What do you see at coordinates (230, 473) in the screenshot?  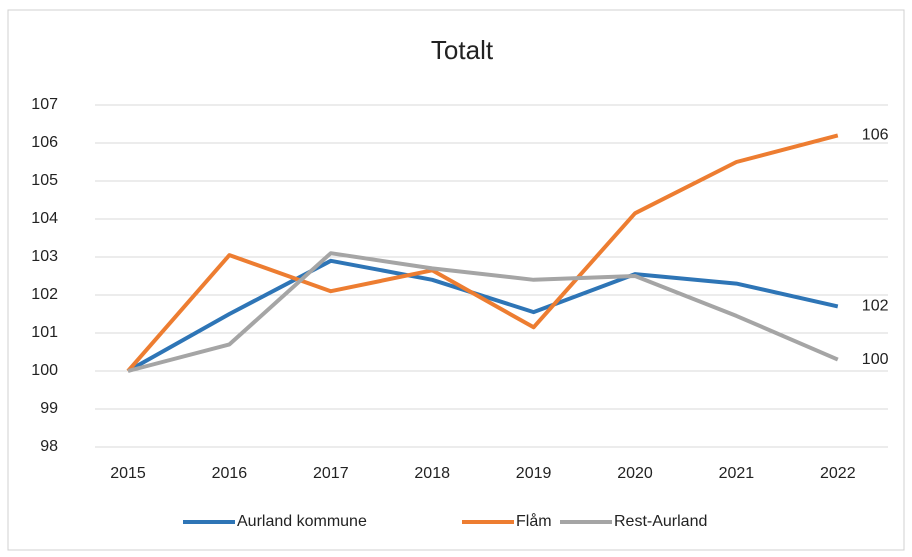 I see `x-tick-label: 2016` at bounding box center [230, 473].